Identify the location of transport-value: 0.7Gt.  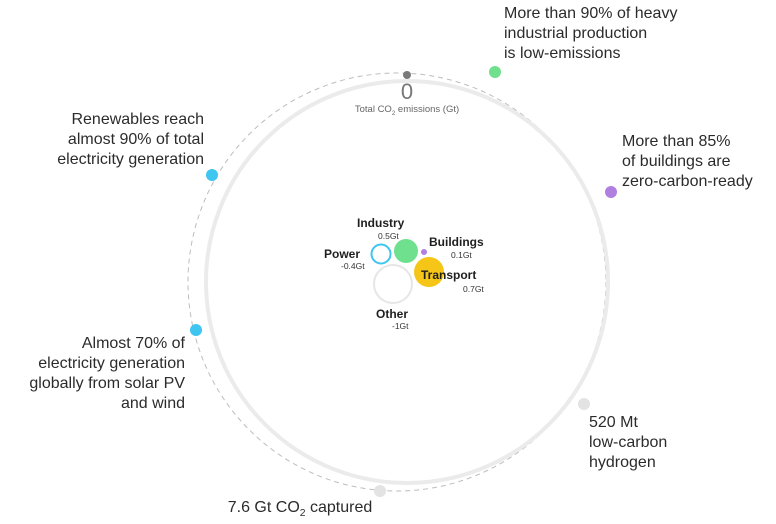
(473, 289).